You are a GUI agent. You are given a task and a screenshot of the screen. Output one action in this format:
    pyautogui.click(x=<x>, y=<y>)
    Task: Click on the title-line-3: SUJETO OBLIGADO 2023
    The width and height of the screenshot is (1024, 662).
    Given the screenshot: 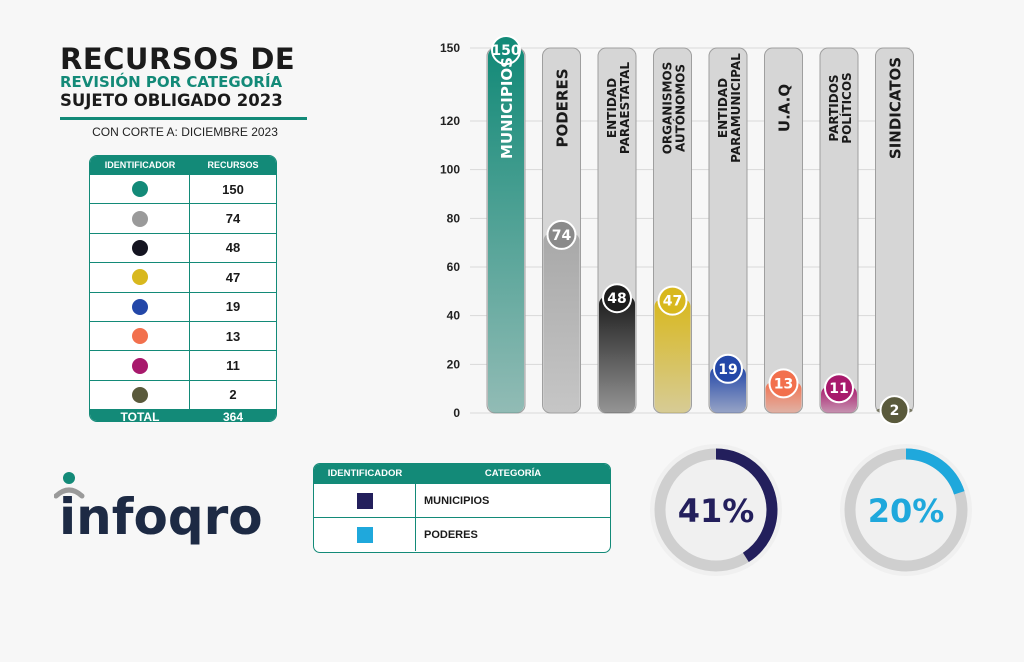 What is the action you would take?
    pyautogui.click(x=171, y=100)
    